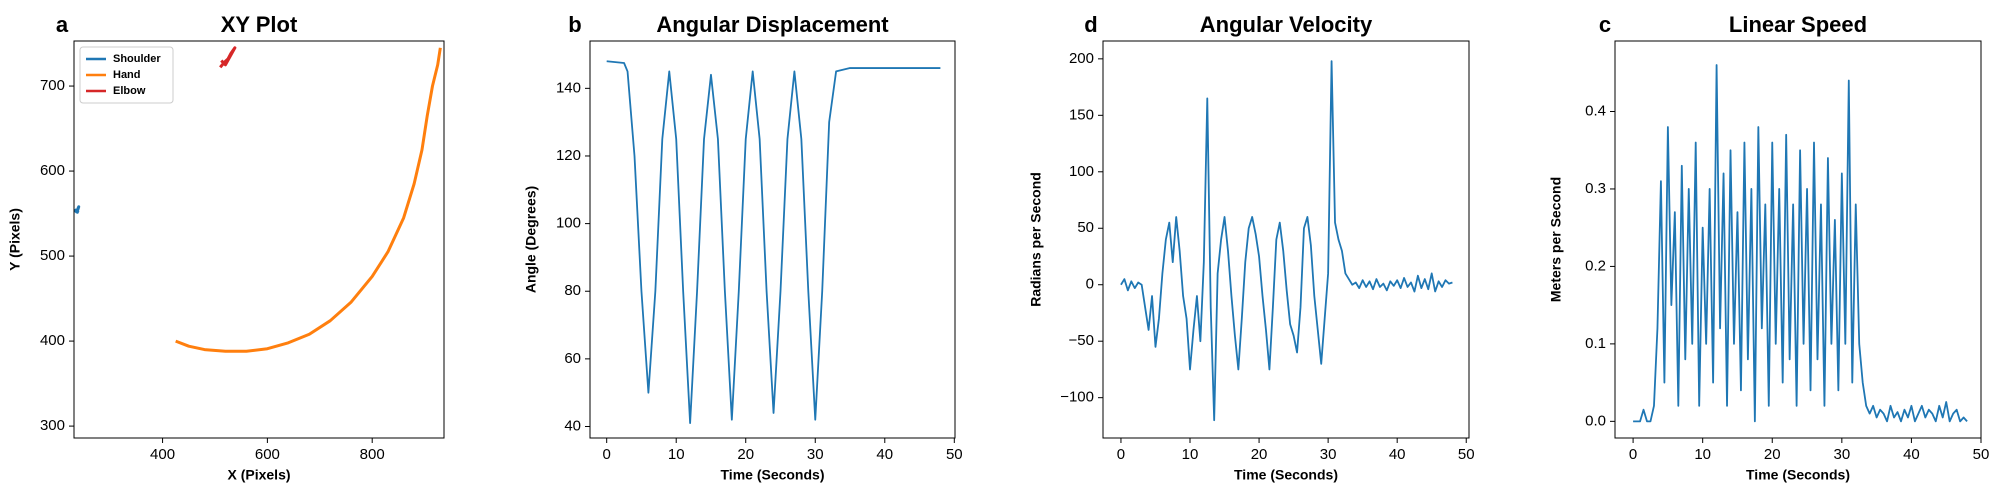 The width and height of the screenshot is (2000, 500). What do you see at coordinates (372, 454) in the screenshot?
I see `x-tick-label: 800` at bounding box center [372, 454].